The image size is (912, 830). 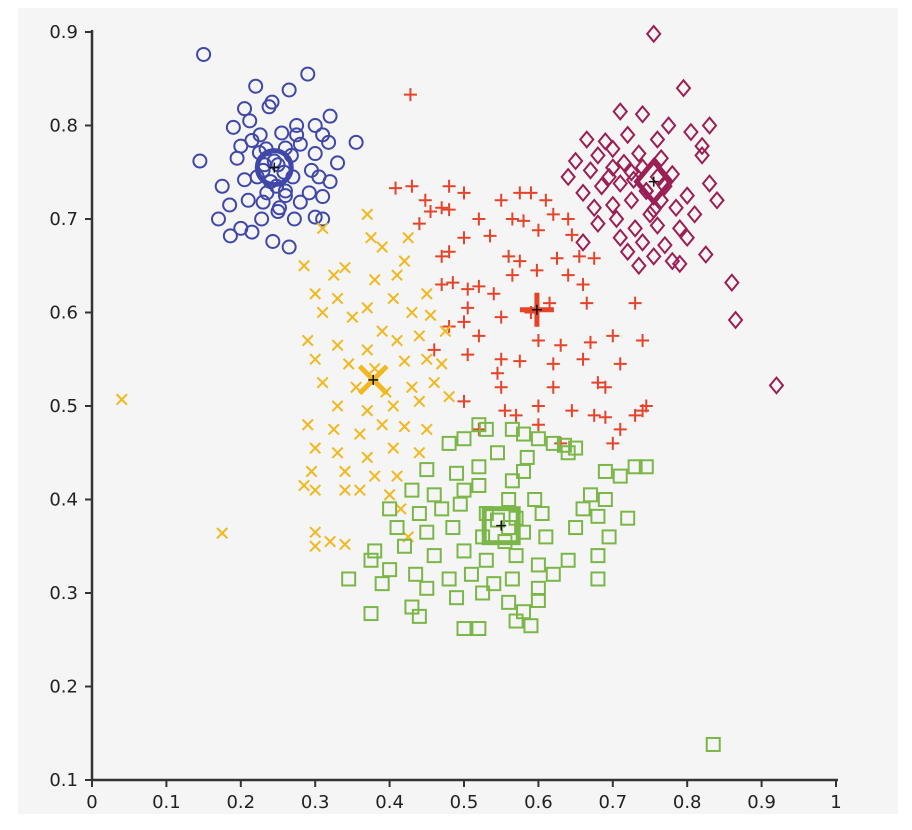 I want to click on series-plus, so click(x=521, y=269).